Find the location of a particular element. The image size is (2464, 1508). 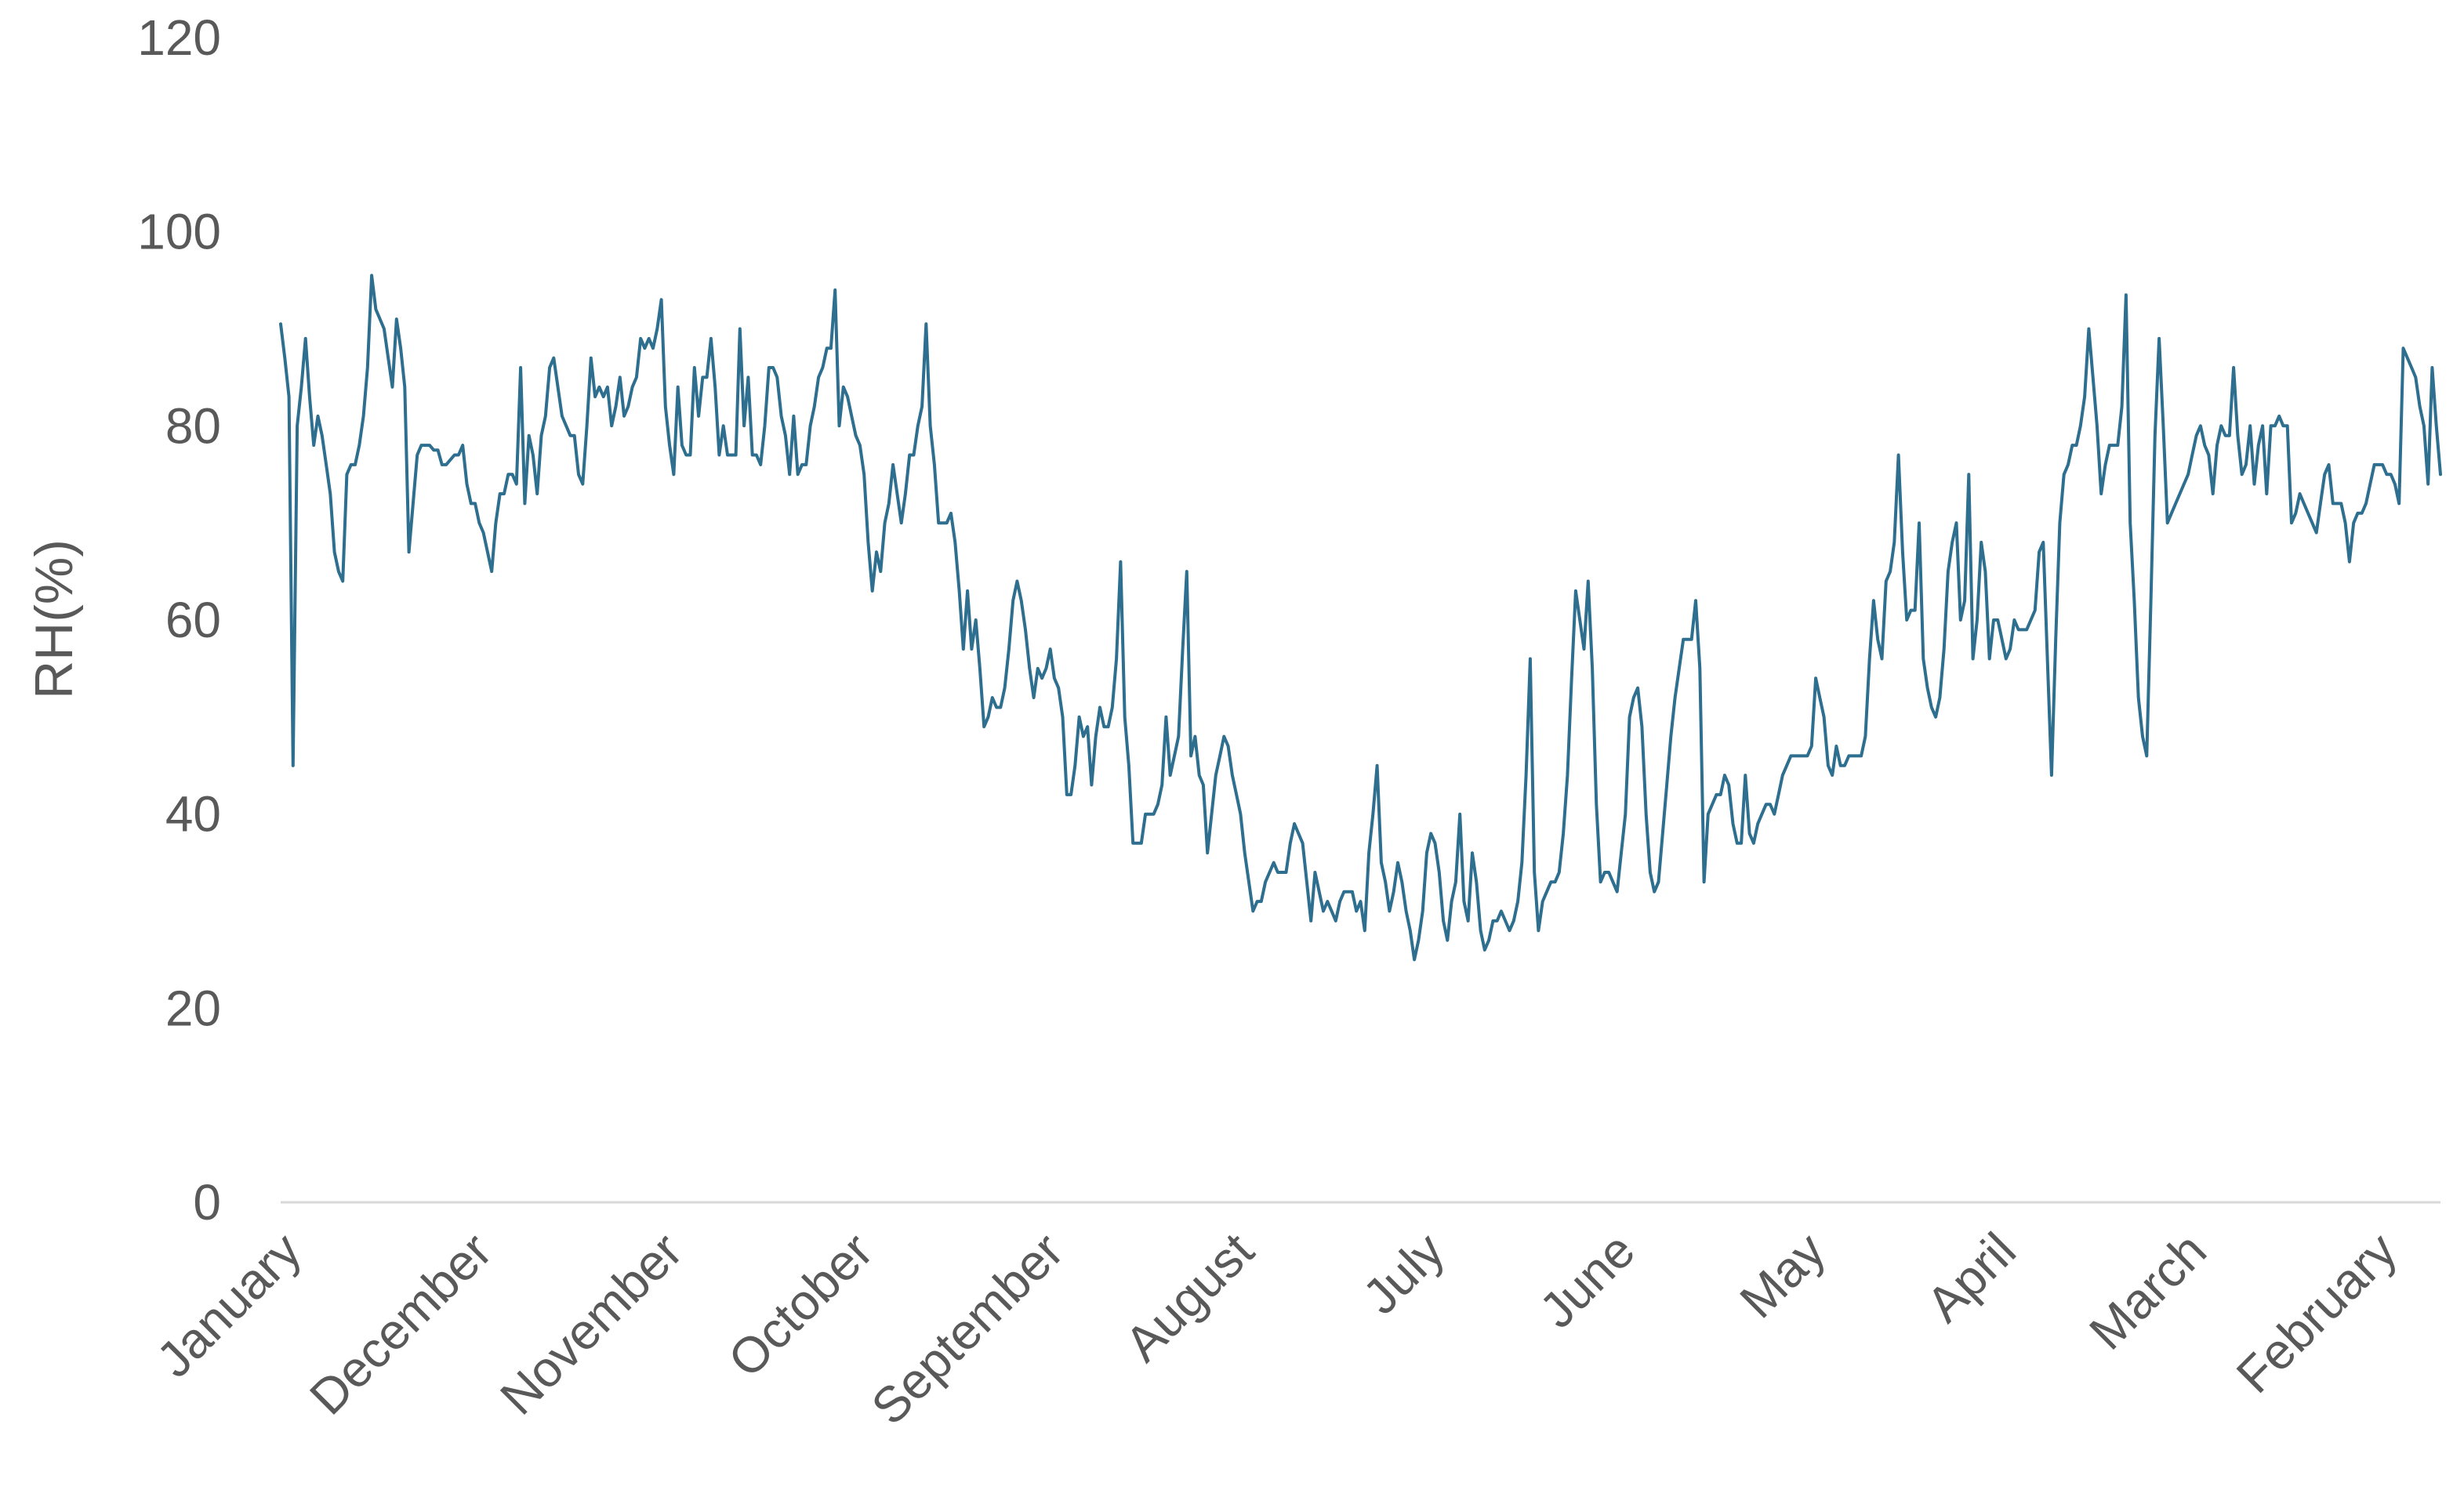

y-tick-label: 40 is located at coordinates (193, 815).